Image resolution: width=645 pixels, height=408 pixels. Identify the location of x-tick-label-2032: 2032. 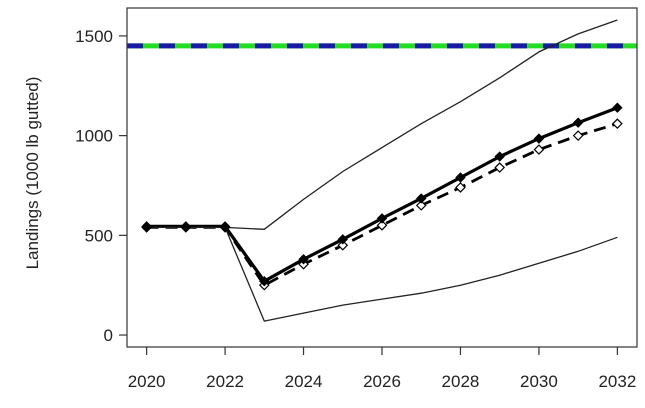
(617, 381).